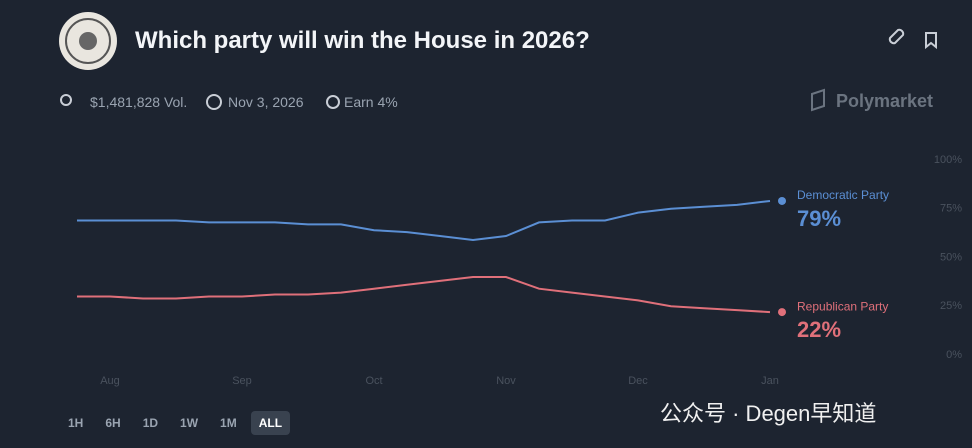 Image resolution: width=972 pixels, height=448 pixels. I want to click on bookmark-icon, so click(931, 41).